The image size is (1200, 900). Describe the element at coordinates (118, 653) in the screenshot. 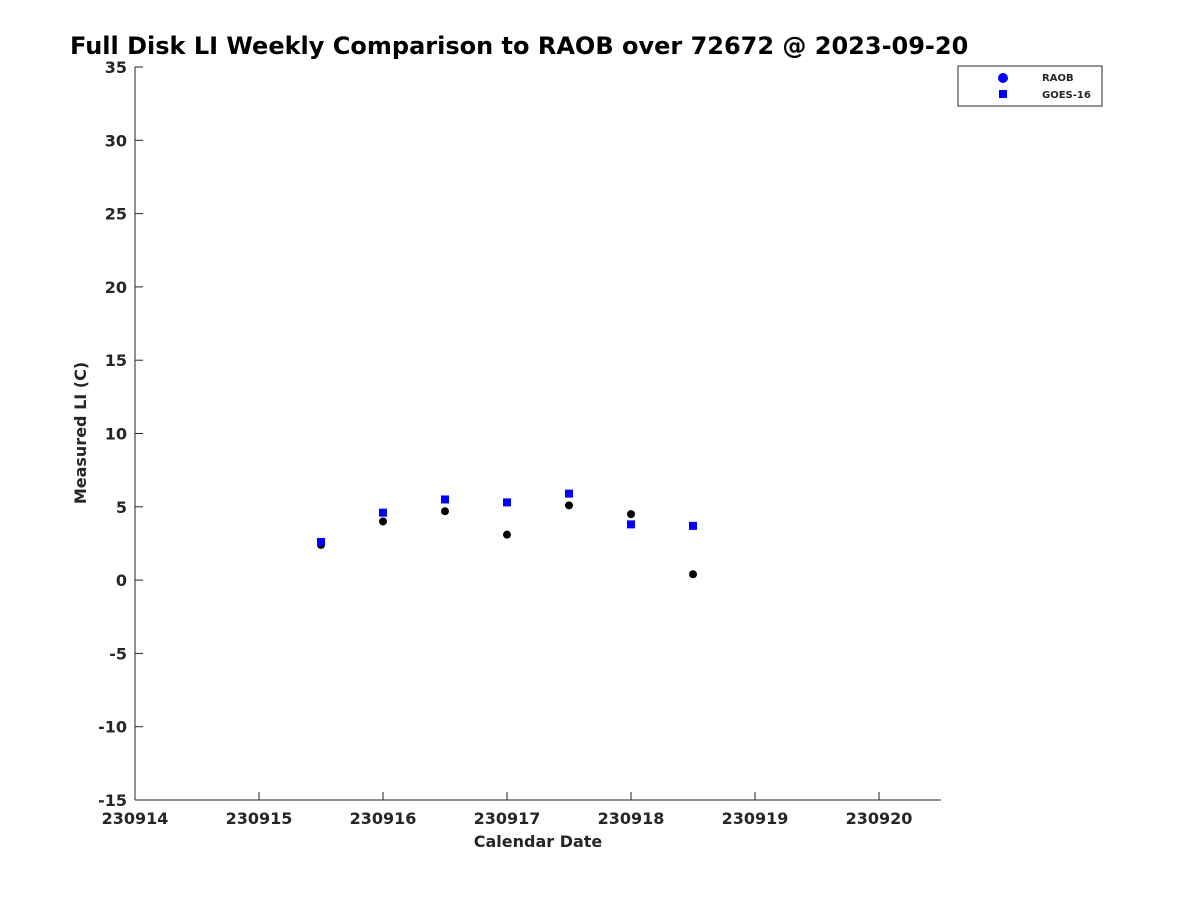

I see `y-tick-label: -5` at that location.